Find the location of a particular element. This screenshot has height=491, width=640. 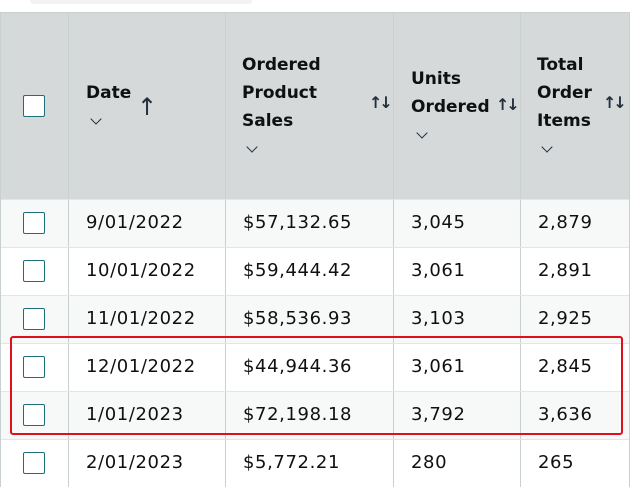

items-value: 3,636 is located at coordinates (565, 414).